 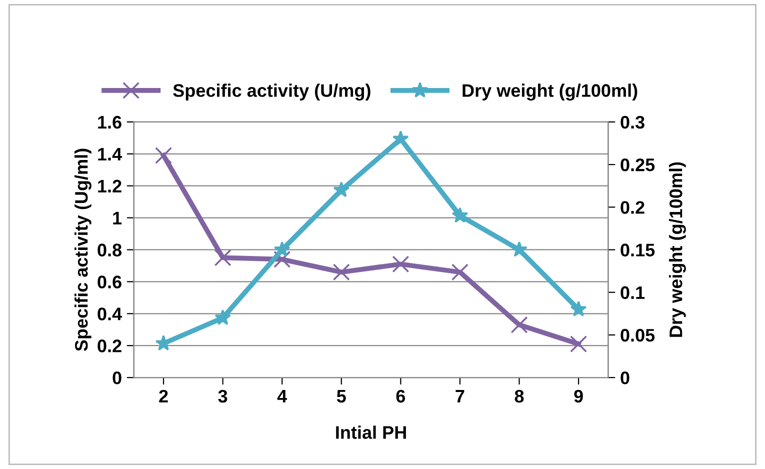 I want to click on legend-label: Specific activity (U/mg), so click(x=271, y=92).